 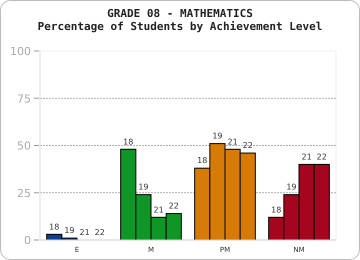 What do you see at coordinates (27, 240) in the screenshot?
I see `y-tick-label: 0` at bounding box center [27, 240].